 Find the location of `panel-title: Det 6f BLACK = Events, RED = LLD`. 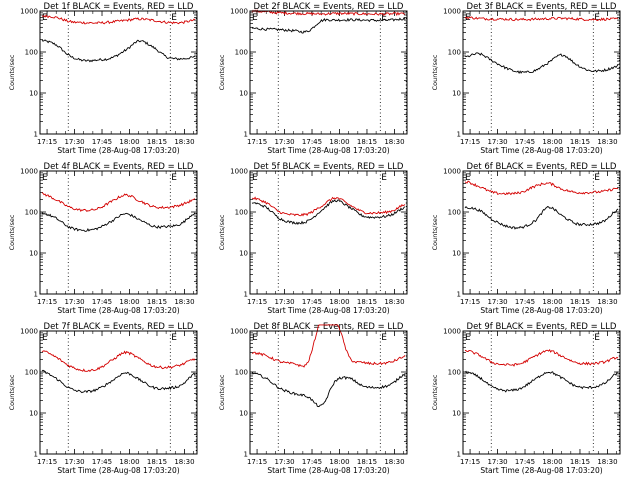

panel-title: Det 6f BLACK = Events, RED = LLD is located at coordinates (542, 167).